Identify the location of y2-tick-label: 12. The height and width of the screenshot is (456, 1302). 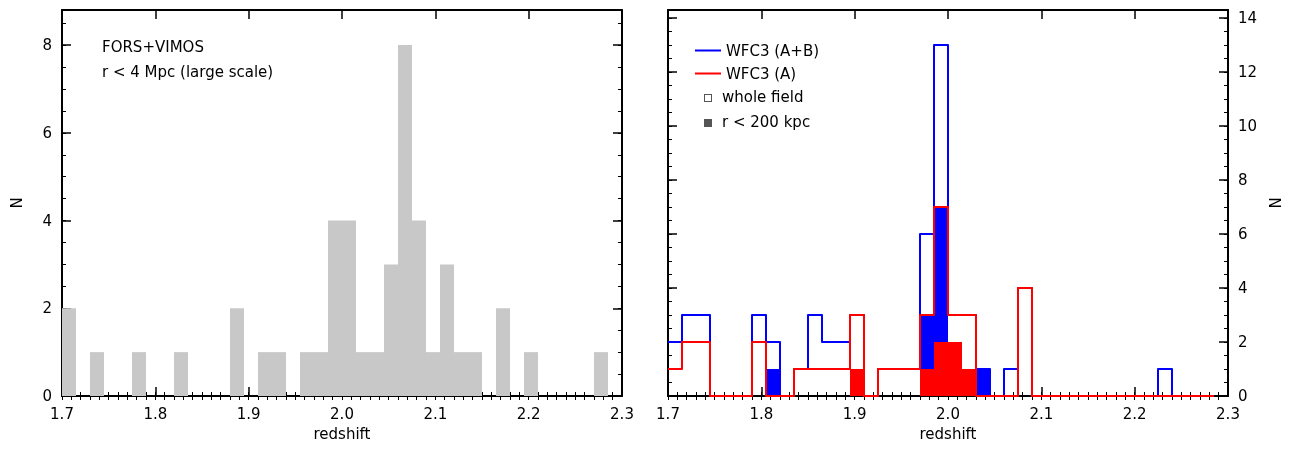
(1248, 72).